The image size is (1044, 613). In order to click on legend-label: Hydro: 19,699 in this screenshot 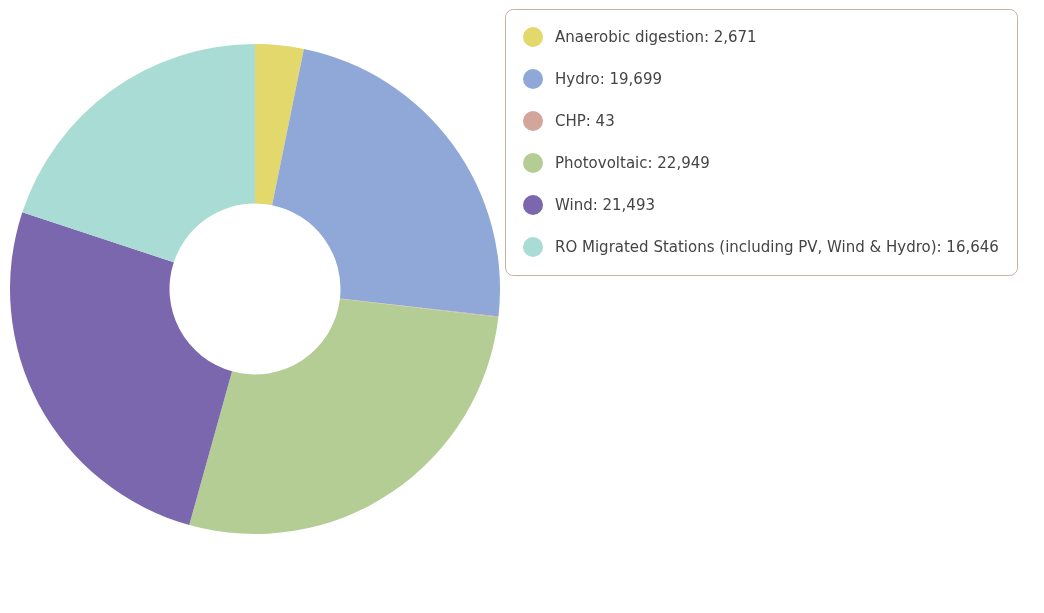, I will do `click(608, 79)`.